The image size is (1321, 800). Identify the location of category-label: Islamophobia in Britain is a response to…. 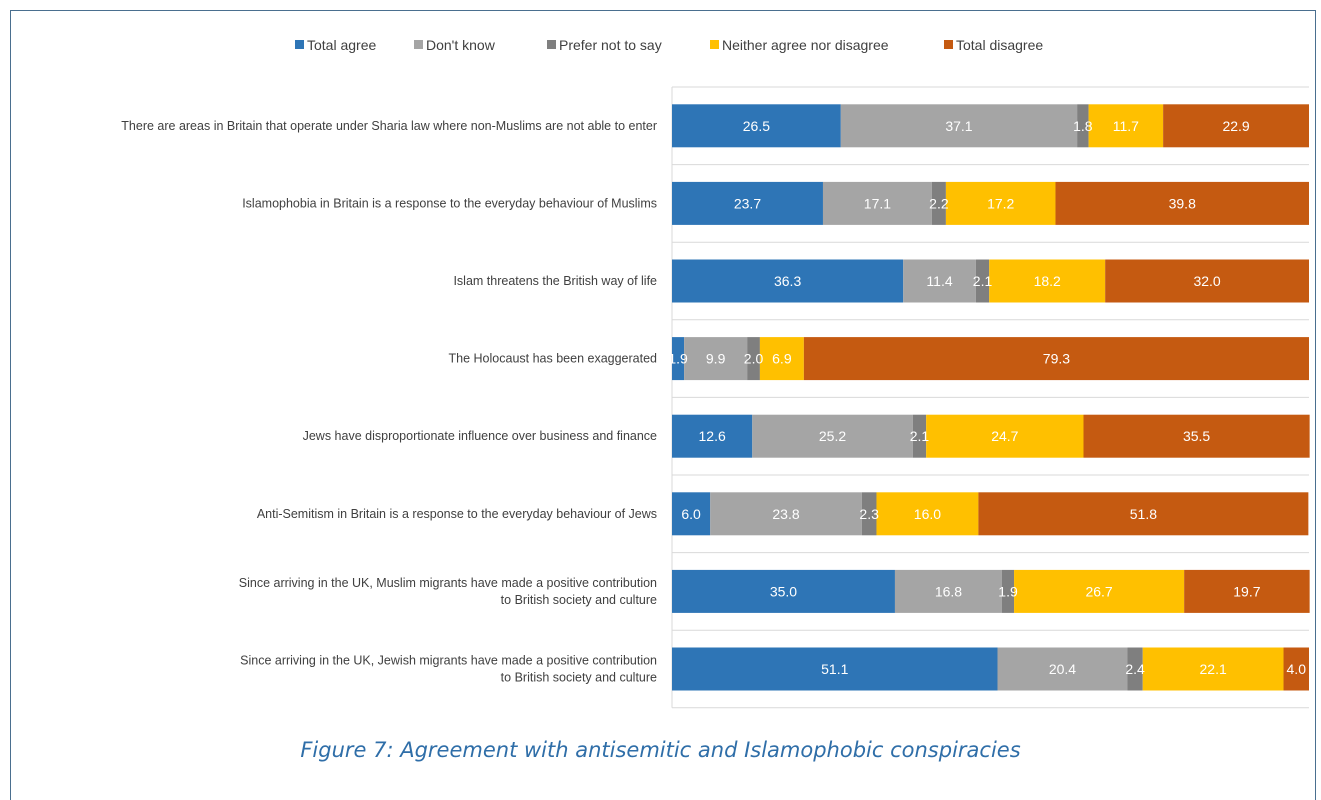
(449, 203).